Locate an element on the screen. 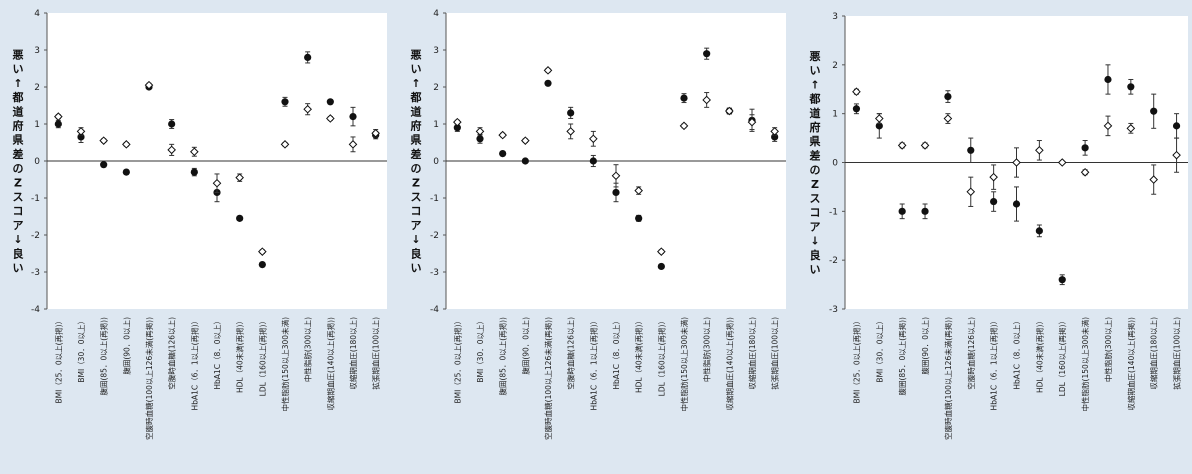 The height and width of the screenshot is (474, 1192). category-label: BMI（30．0以上） is located at coordinates (81, 350).